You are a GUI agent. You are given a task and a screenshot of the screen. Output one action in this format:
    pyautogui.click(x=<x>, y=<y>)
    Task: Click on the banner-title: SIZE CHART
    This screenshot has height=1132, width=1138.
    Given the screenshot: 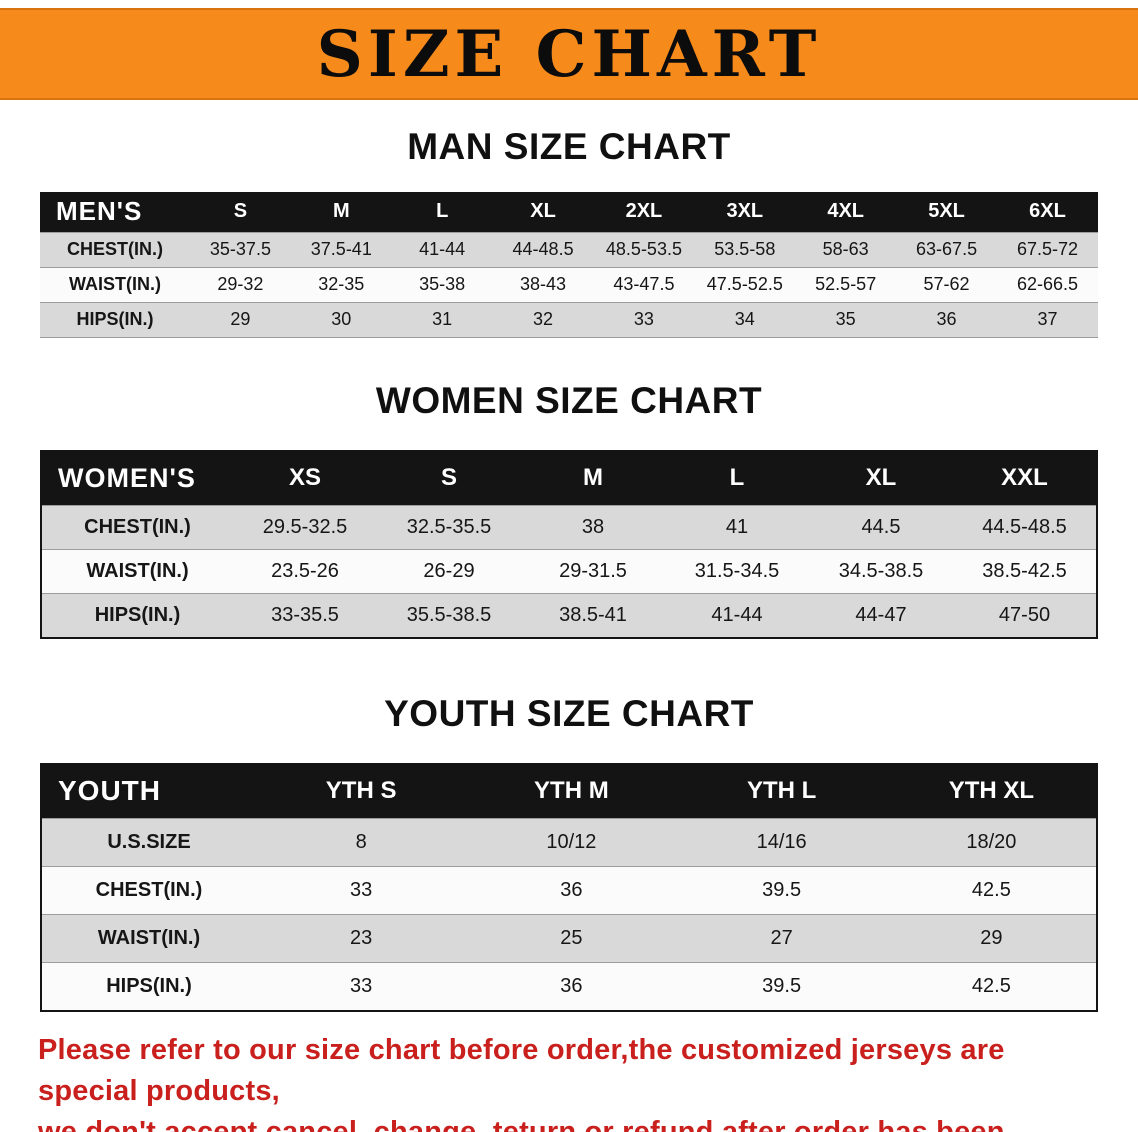 What is the action you would take?
    pyautogui.click(x=569, y=54)
    